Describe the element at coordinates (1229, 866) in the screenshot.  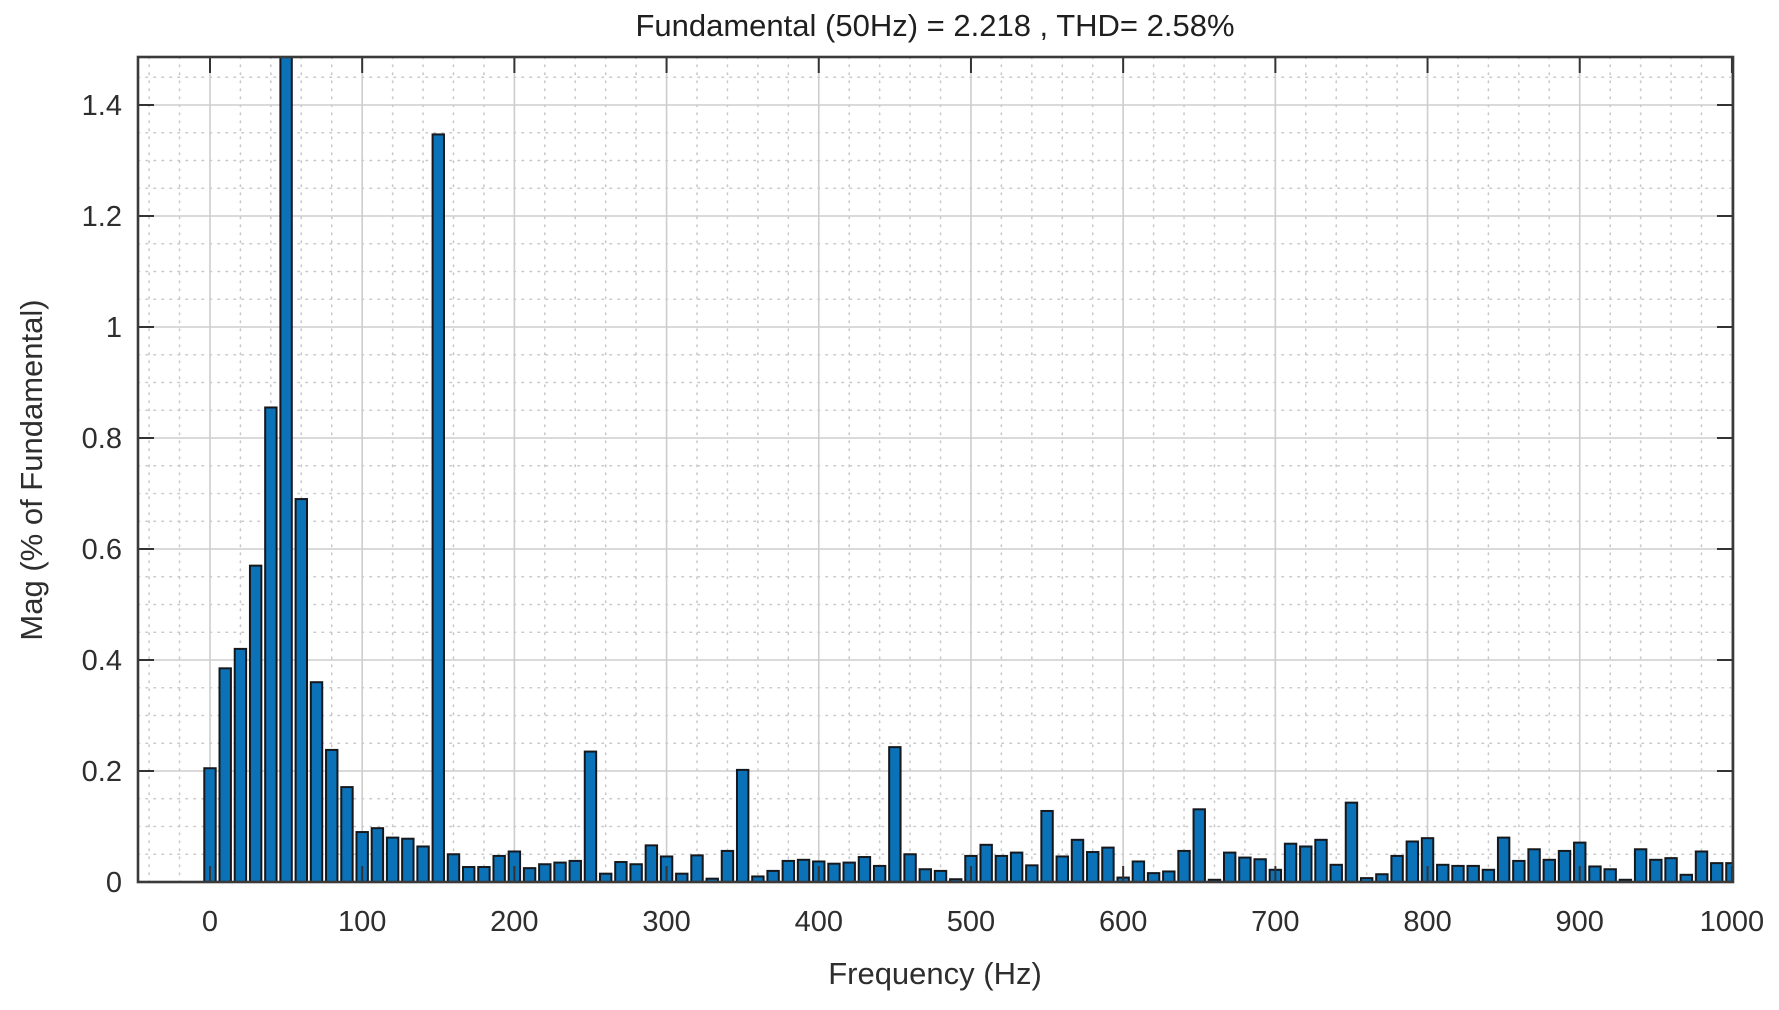
I see `bar-670hz` at that location.